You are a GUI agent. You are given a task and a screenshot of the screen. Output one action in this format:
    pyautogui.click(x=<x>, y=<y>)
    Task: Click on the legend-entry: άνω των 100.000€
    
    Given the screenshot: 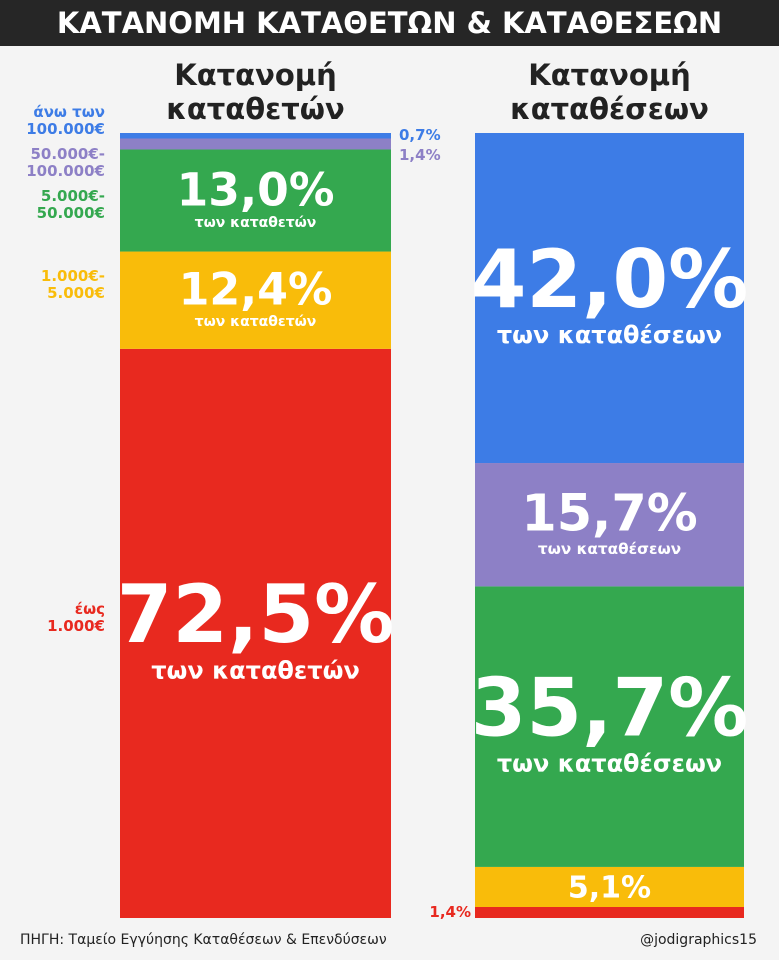 What is the action you would take?
    pyautogui.click(x=65, y=120)
    